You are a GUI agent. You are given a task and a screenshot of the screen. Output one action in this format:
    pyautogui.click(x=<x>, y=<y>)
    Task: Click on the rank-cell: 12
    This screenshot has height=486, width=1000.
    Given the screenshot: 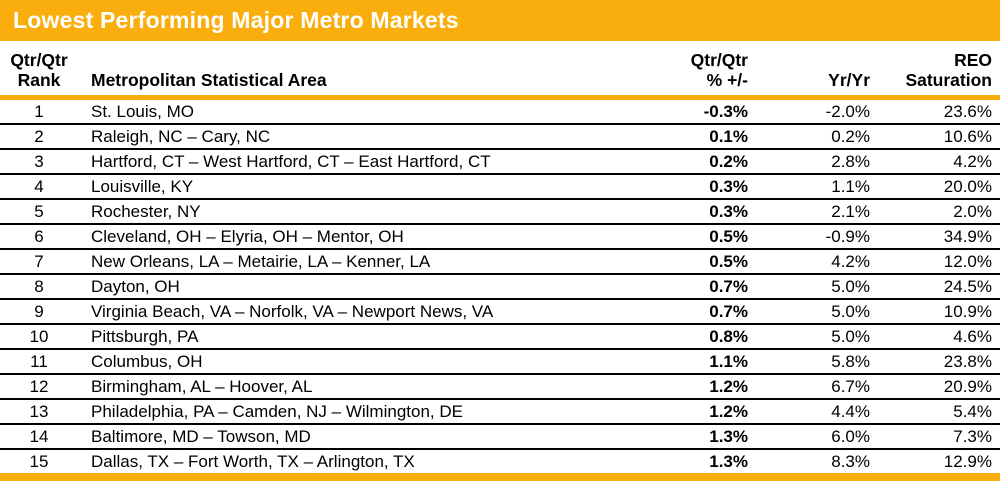 What is the action you would take?
    pyautogui.click(x=39, y=386)
    